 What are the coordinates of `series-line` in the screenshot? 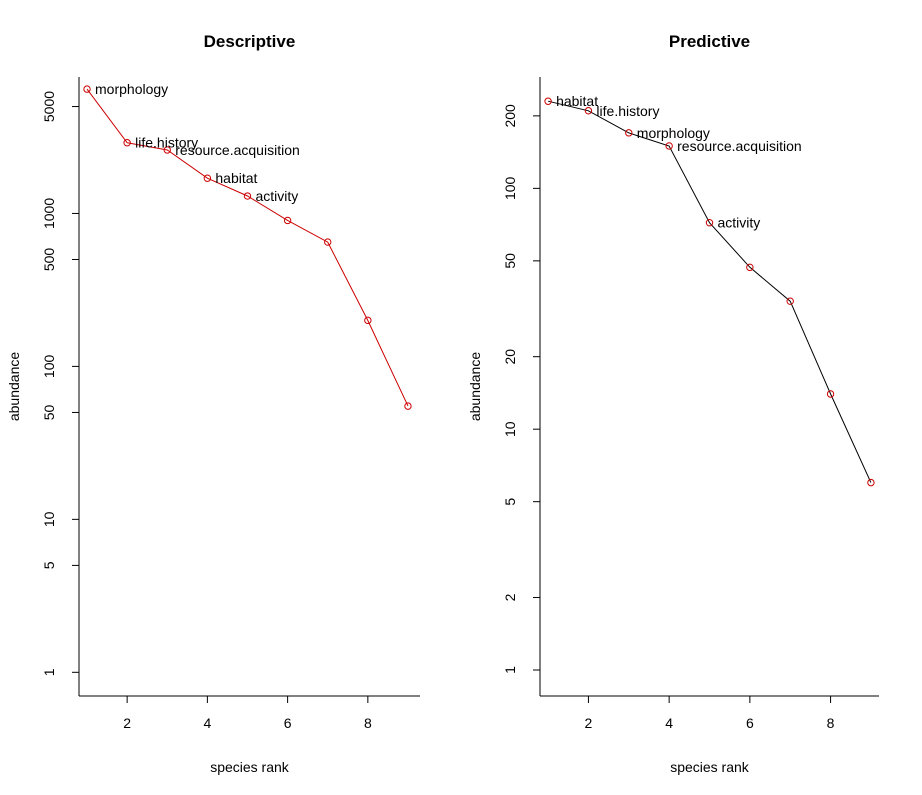 It's located at (247, 247).